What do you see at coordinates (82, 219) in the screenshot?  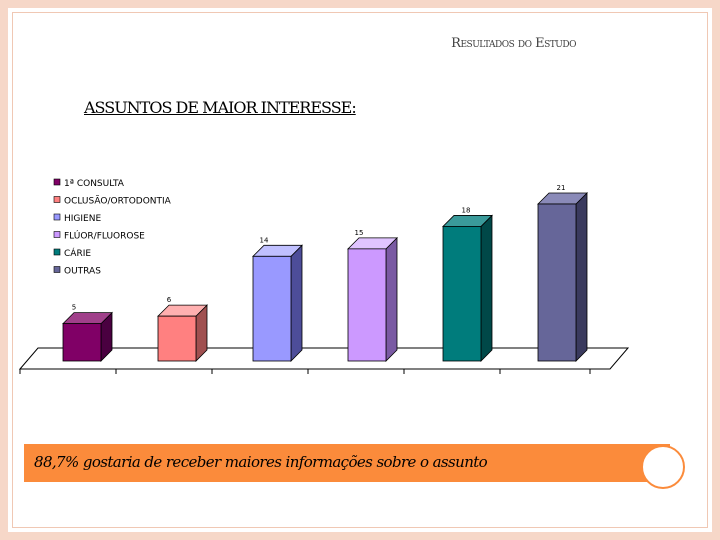 I see `legend-label: HIGIENE` at bounding box center [82, 219].